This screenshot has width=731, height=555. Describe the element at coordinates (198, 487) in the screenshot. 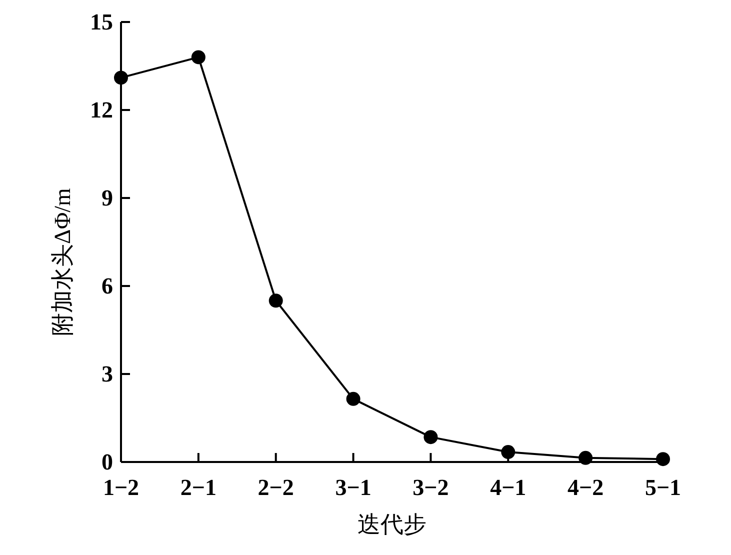

I see `x-tick-label: 2−1` at that location.